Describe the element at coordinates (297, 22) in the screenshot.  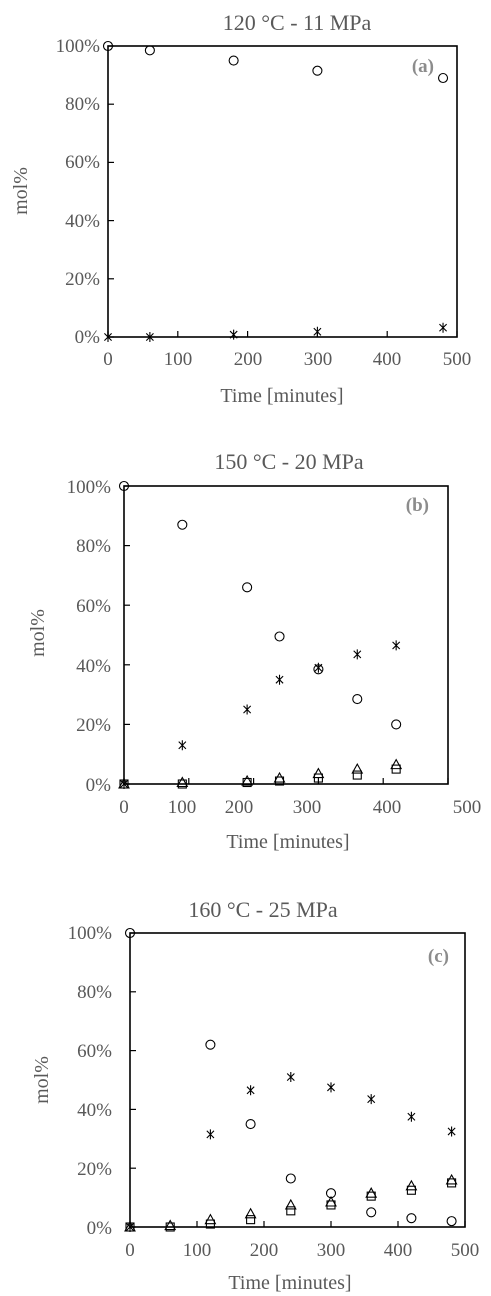
I see `chart-title: 120 °C - 11 MPa` at that location.